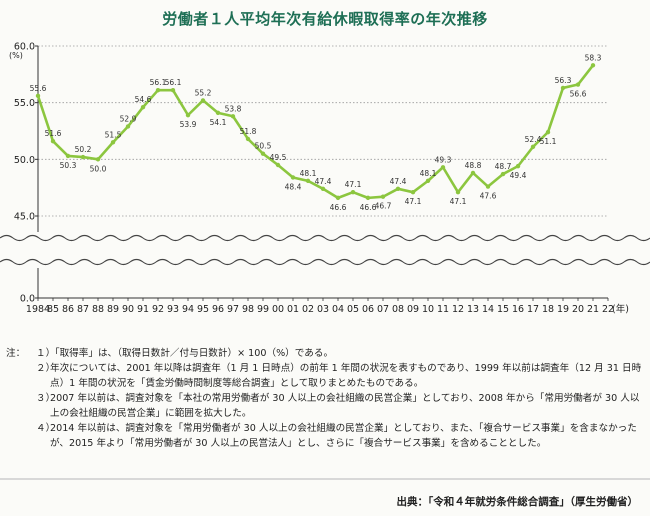  What do you see at coordinates (413, 309) in the screenshot?
I see `x-tick-label: 09` at bounding box center [413, 309].